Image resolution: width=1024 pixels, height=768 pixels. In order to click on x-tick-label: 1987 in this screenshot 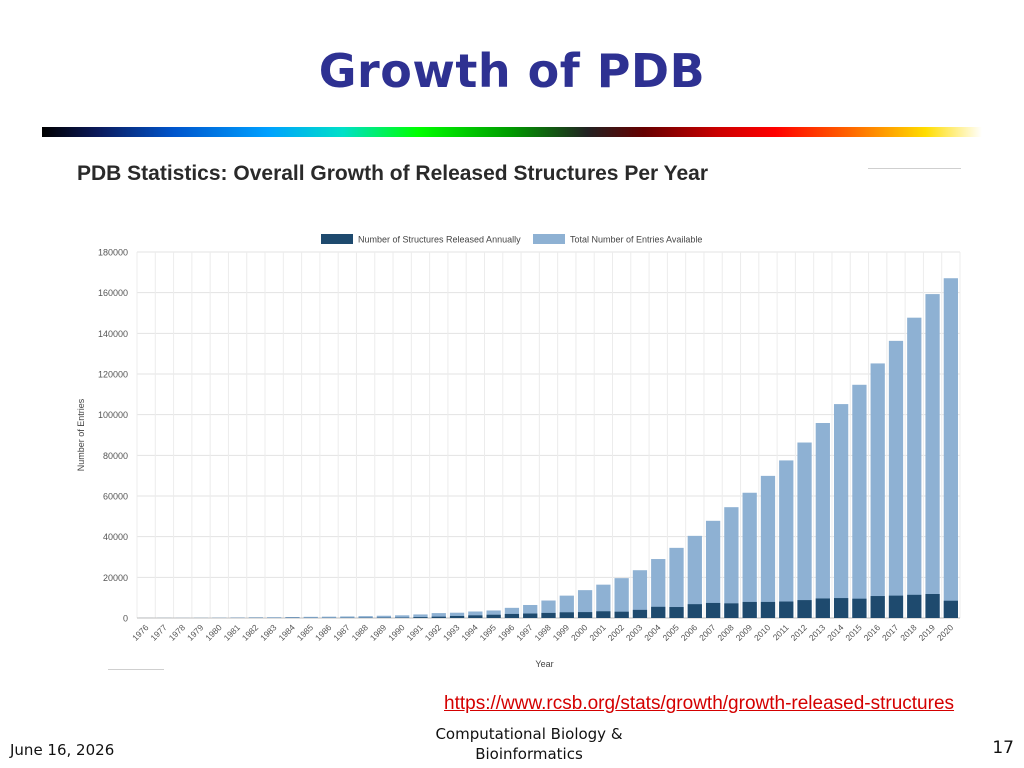, I will do `click(341, 632)`.